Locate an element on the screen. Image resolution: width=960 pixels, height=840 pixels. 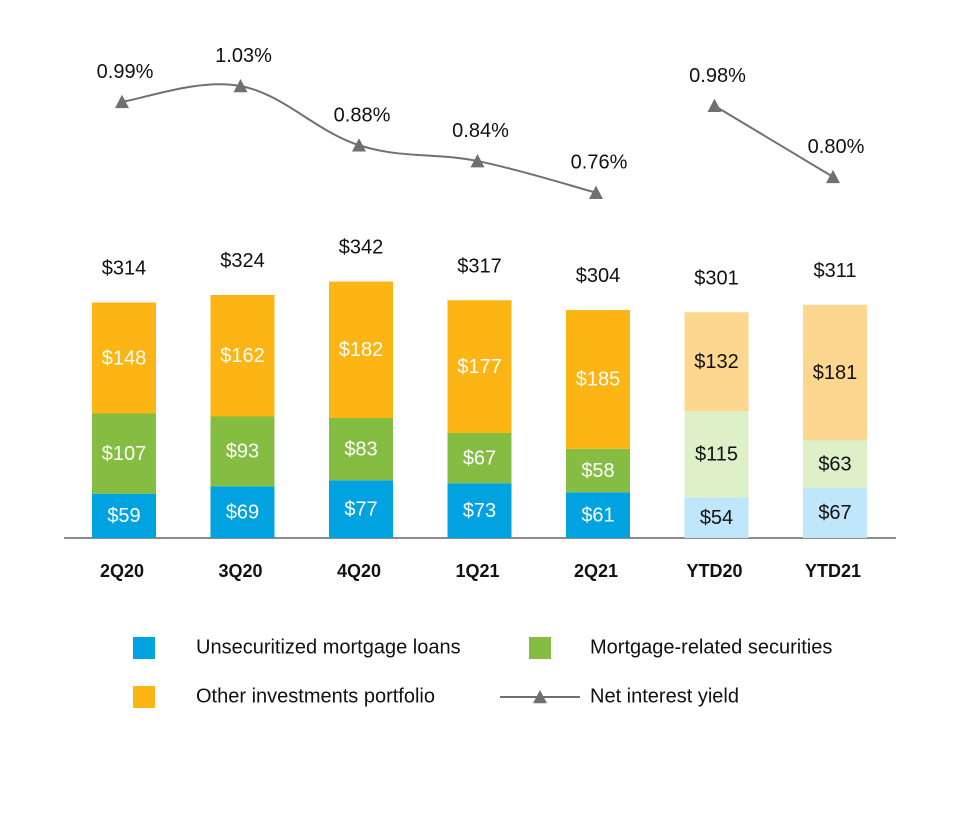
data-label: $181 is located at coordinates (835, 373).